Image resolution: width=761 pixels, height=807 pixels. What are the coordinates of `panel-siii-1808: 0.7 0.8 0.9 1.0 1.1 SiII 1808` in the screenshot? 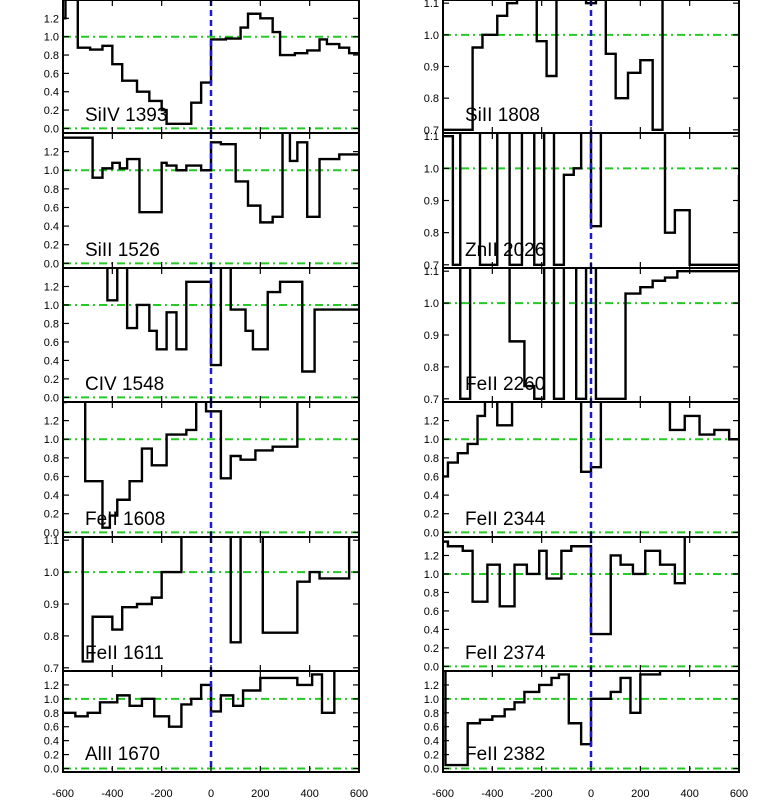 It's located at (582, 68).